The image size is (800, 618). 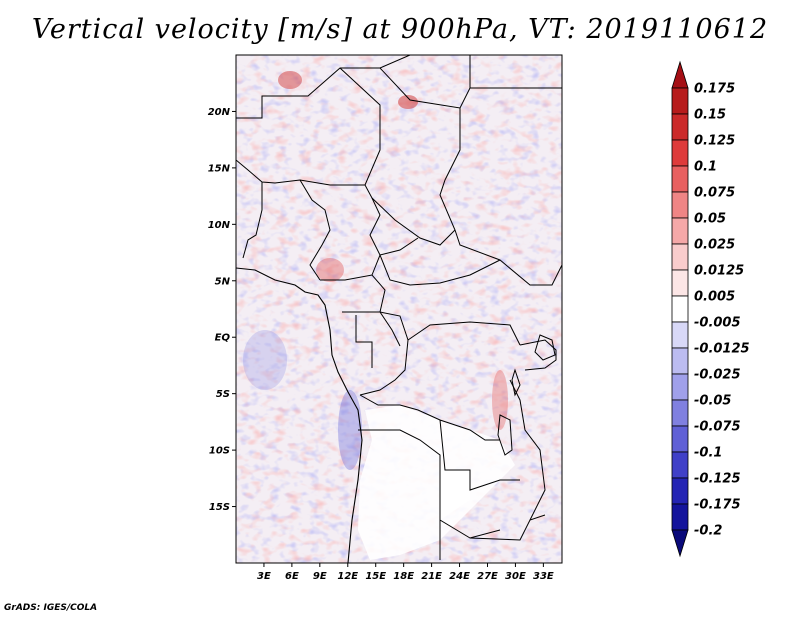 What do you see at coordinates (717, 505) in the screenshot?
I see `colorbar-label: -0.175` at bounding box center [717, 505].